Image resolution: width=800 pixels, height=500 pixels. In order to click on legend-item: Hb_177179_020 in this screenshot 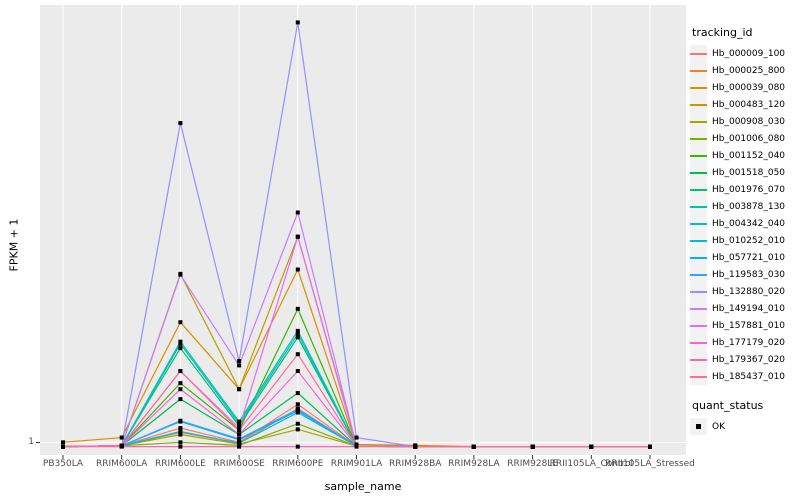, I will do `click(745, 342)`.